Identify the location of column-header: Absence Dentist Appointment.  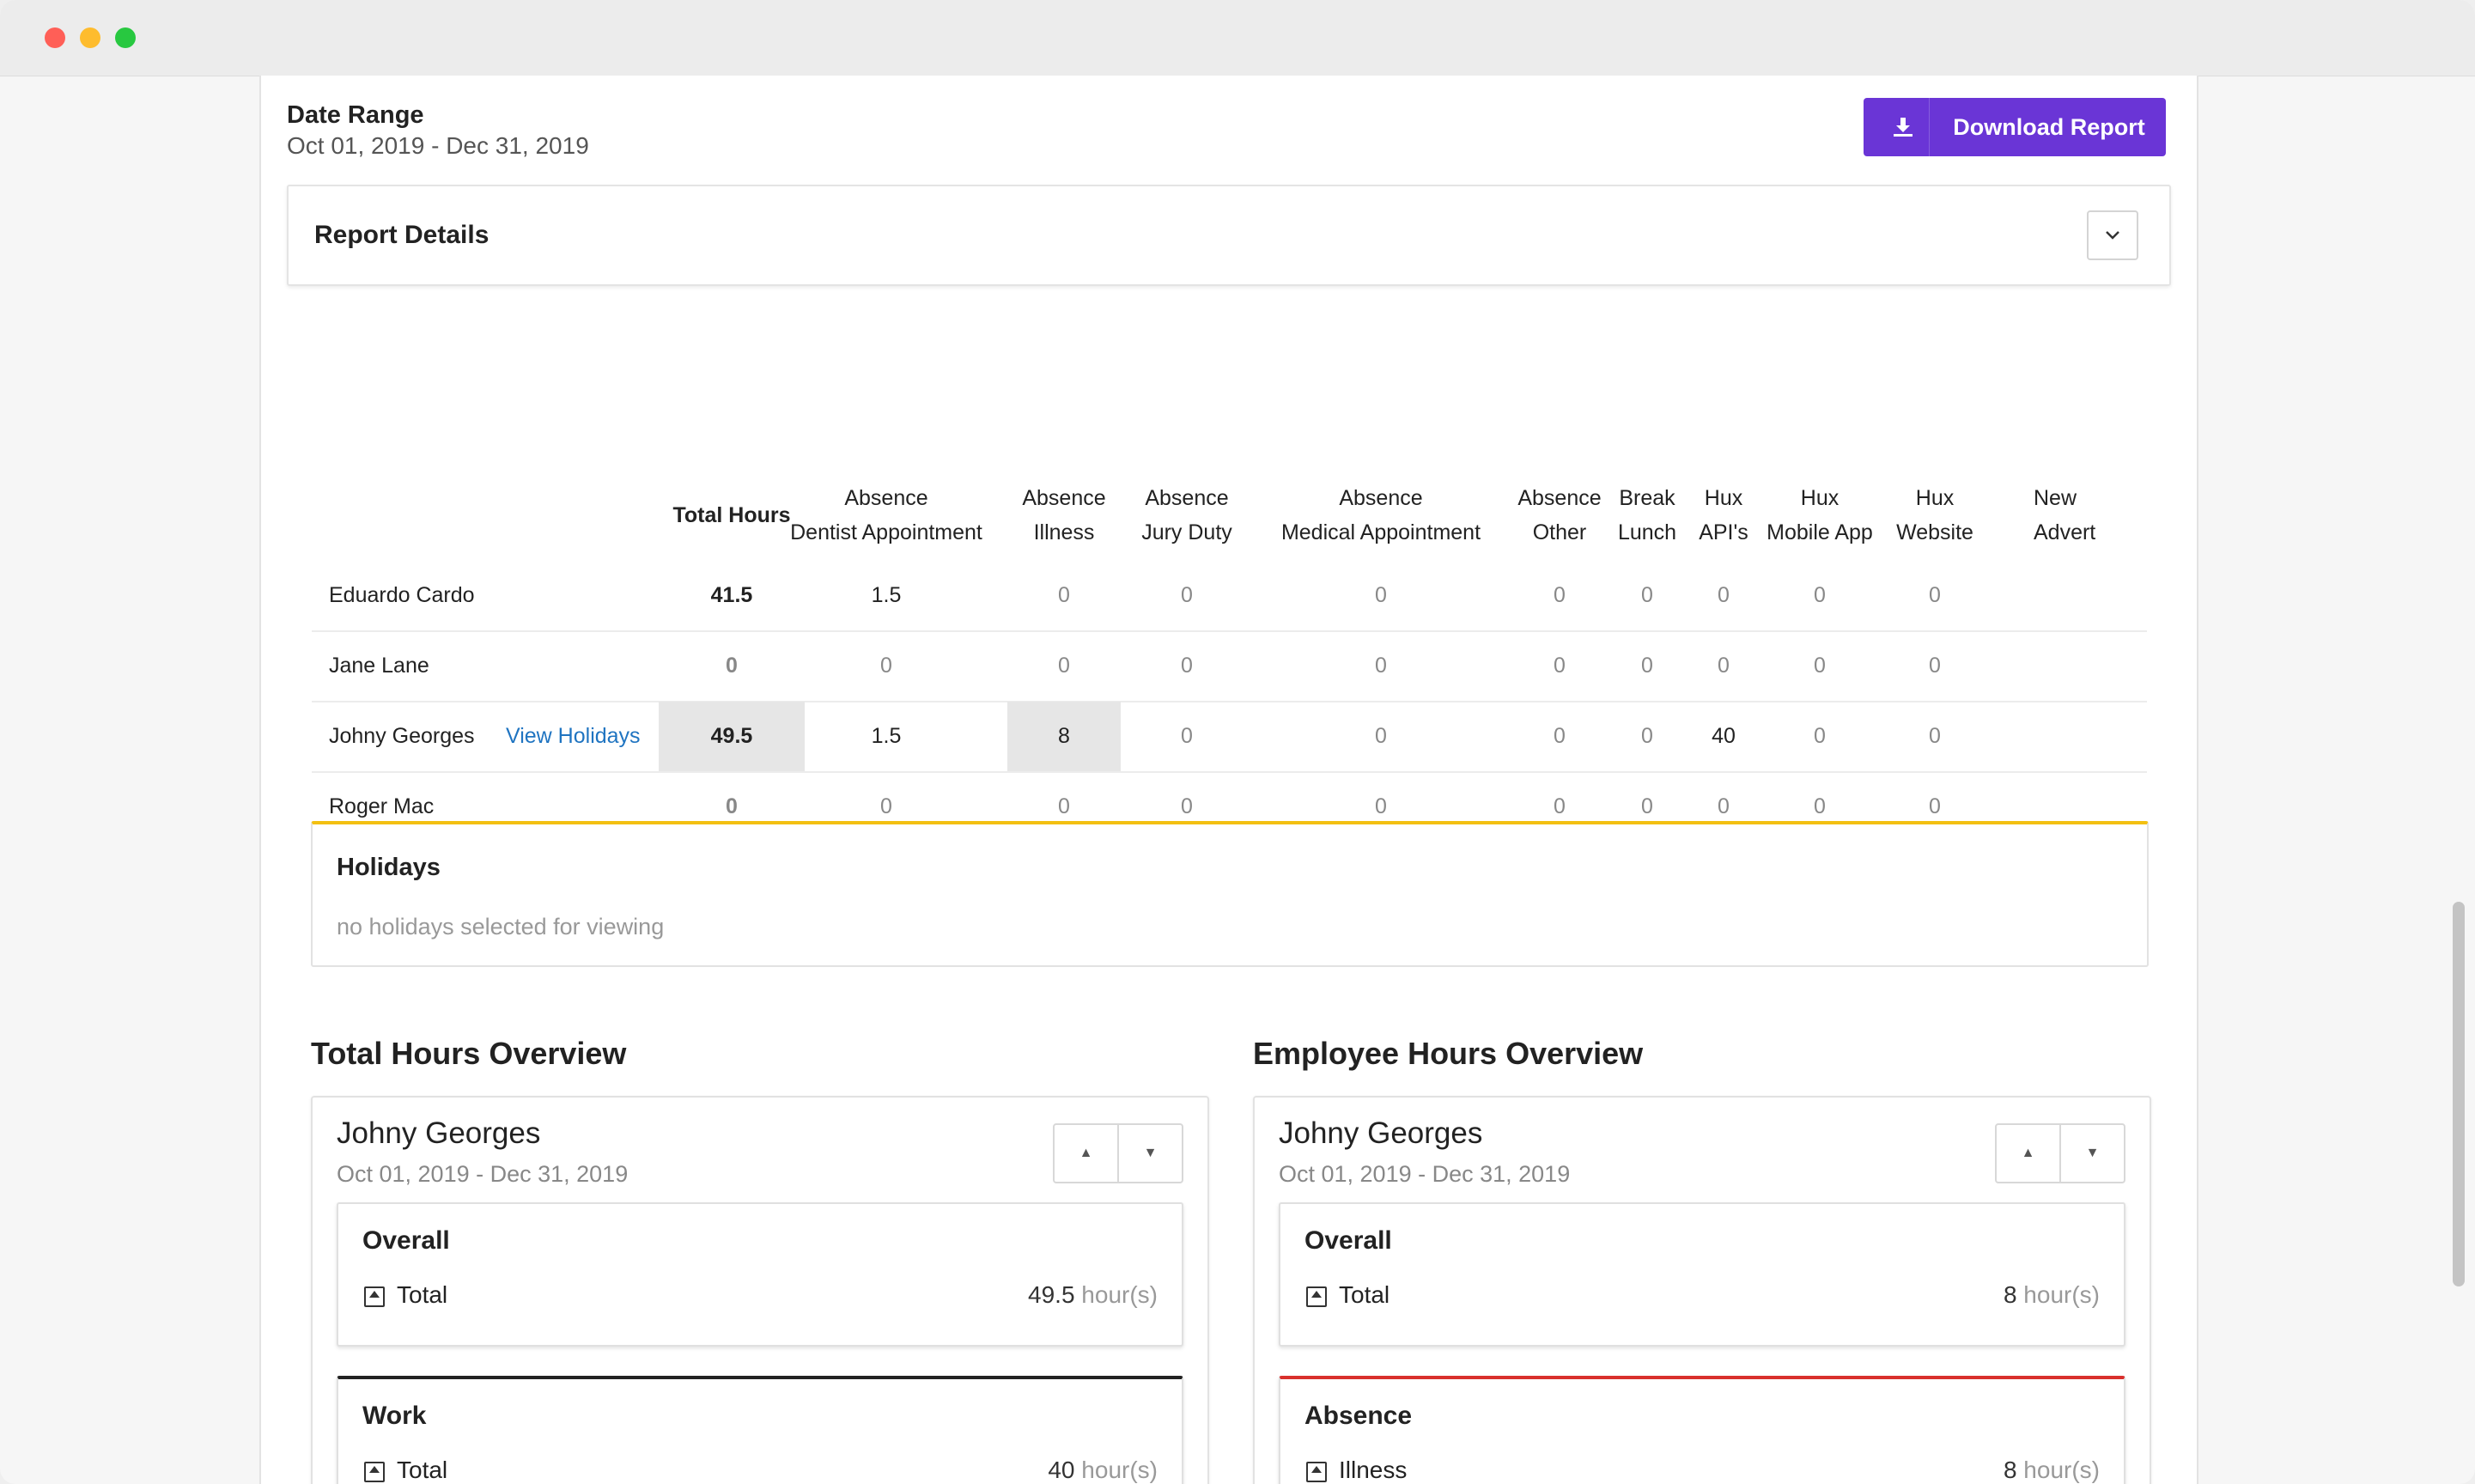
(886, 515).